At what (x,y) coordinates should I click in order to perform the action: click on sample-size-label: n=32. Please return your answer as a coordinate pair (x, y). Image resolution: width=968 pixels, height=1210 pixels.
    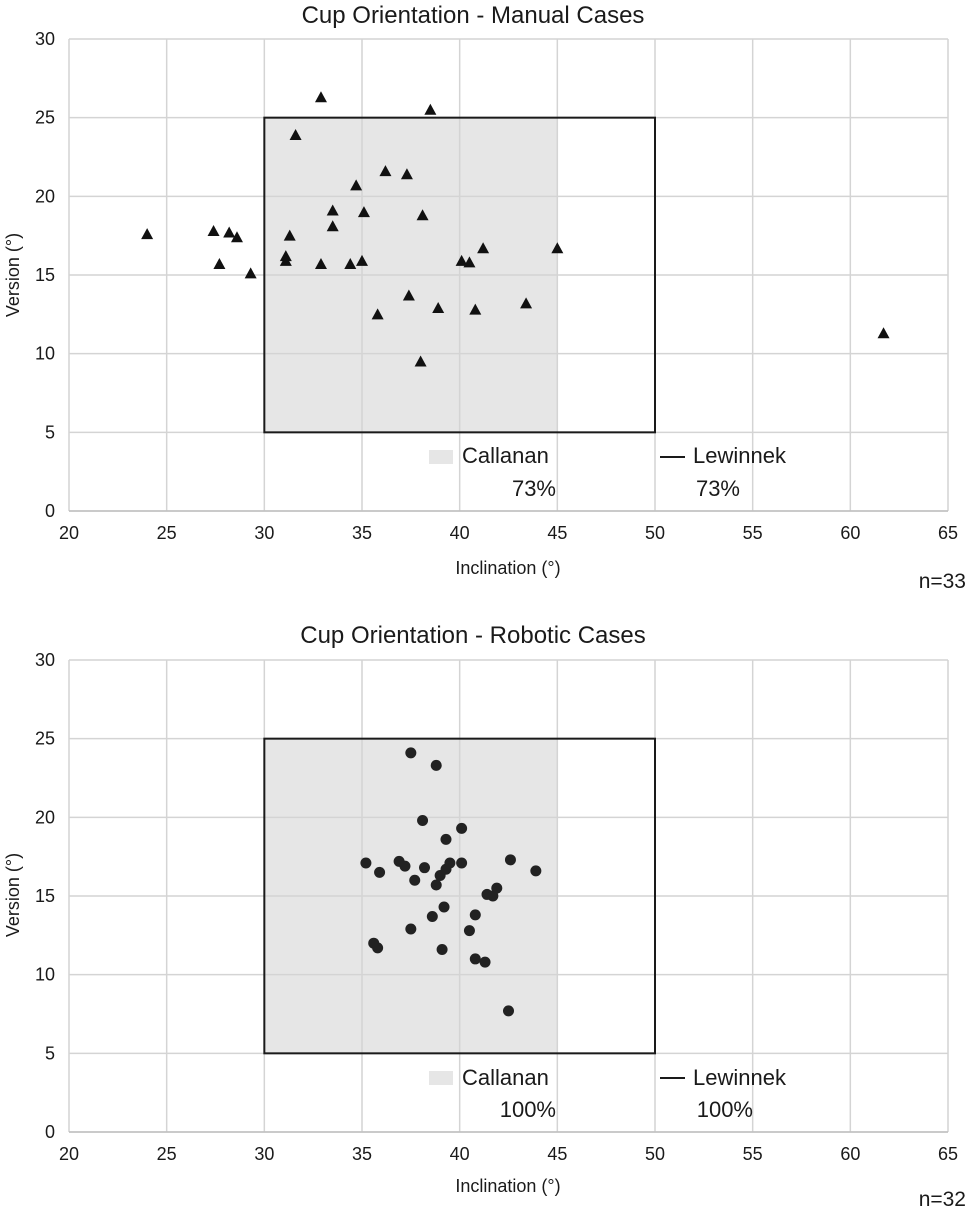
    Looking at the image, I should click on (942, 1199).